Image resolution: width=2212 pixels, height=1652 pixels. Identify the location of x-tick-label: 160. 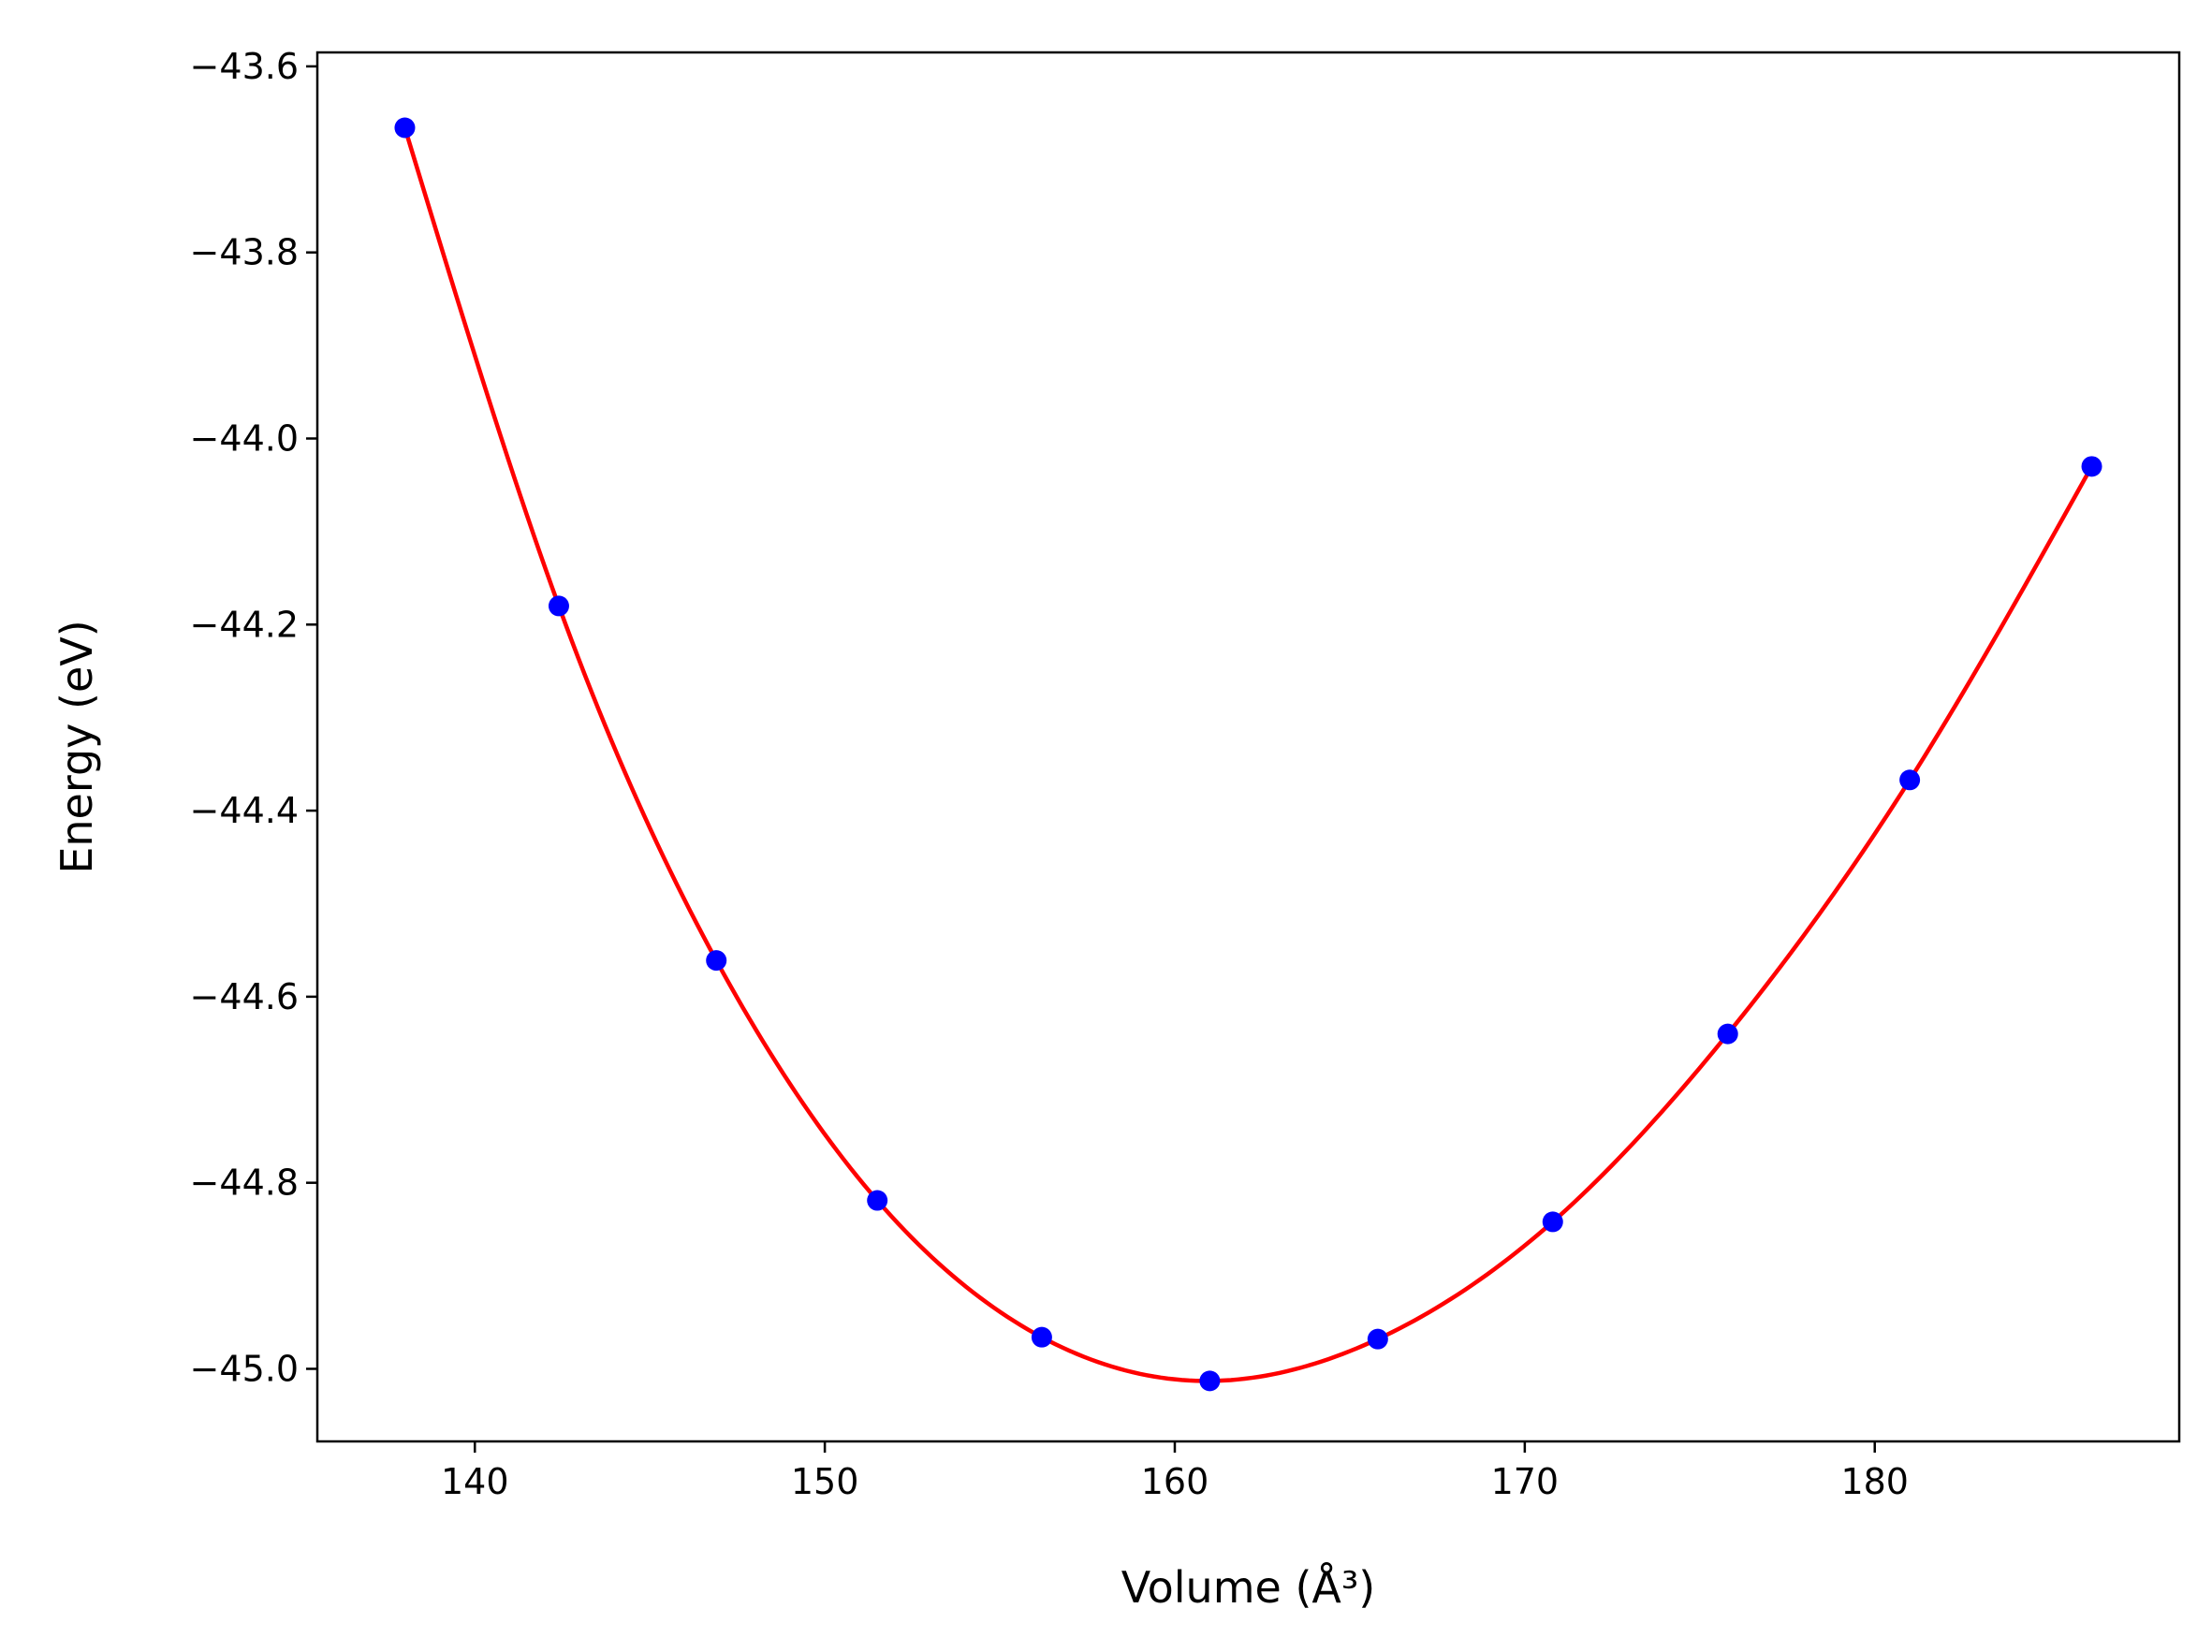
(1175, 1481).